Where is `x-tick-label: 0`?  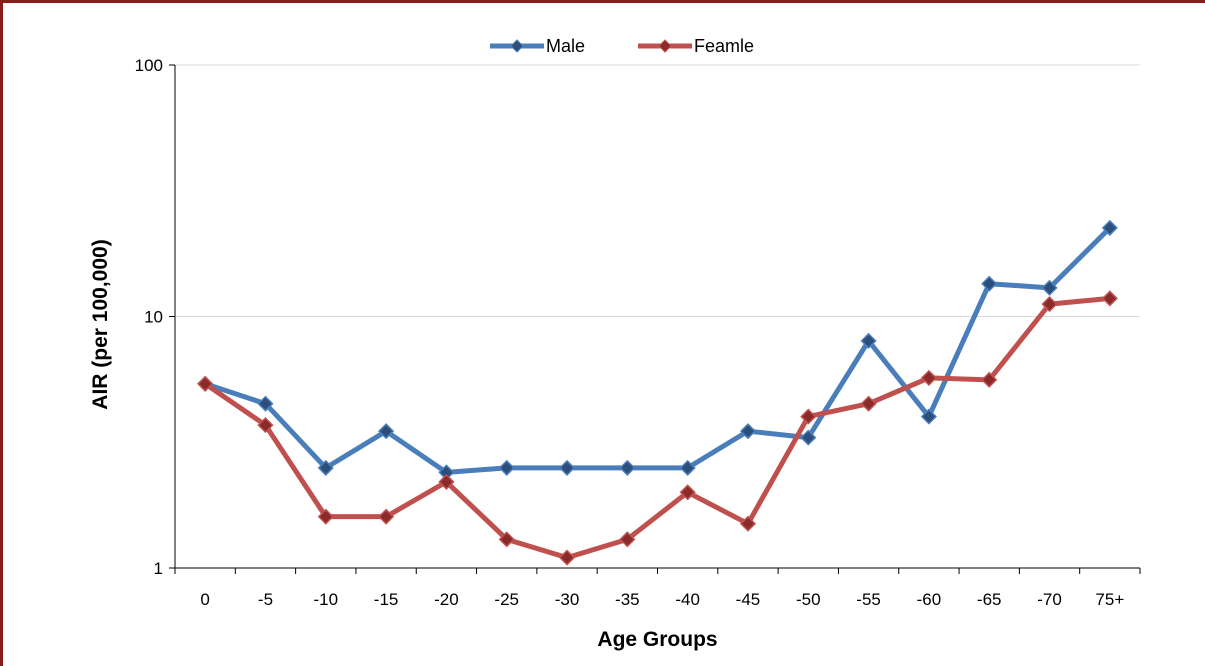
x-tick-label: 0 is located at coordinates (204, 599).